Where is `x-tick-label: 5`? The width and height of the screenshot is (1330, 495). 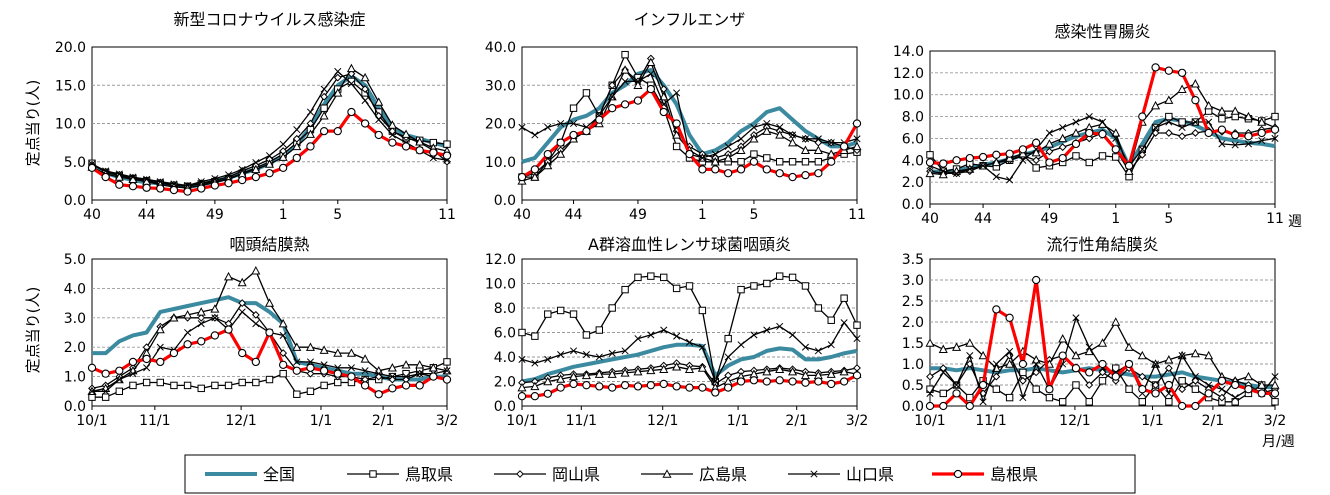 x-tick-label: 5 is located at coordinates (753, 215).